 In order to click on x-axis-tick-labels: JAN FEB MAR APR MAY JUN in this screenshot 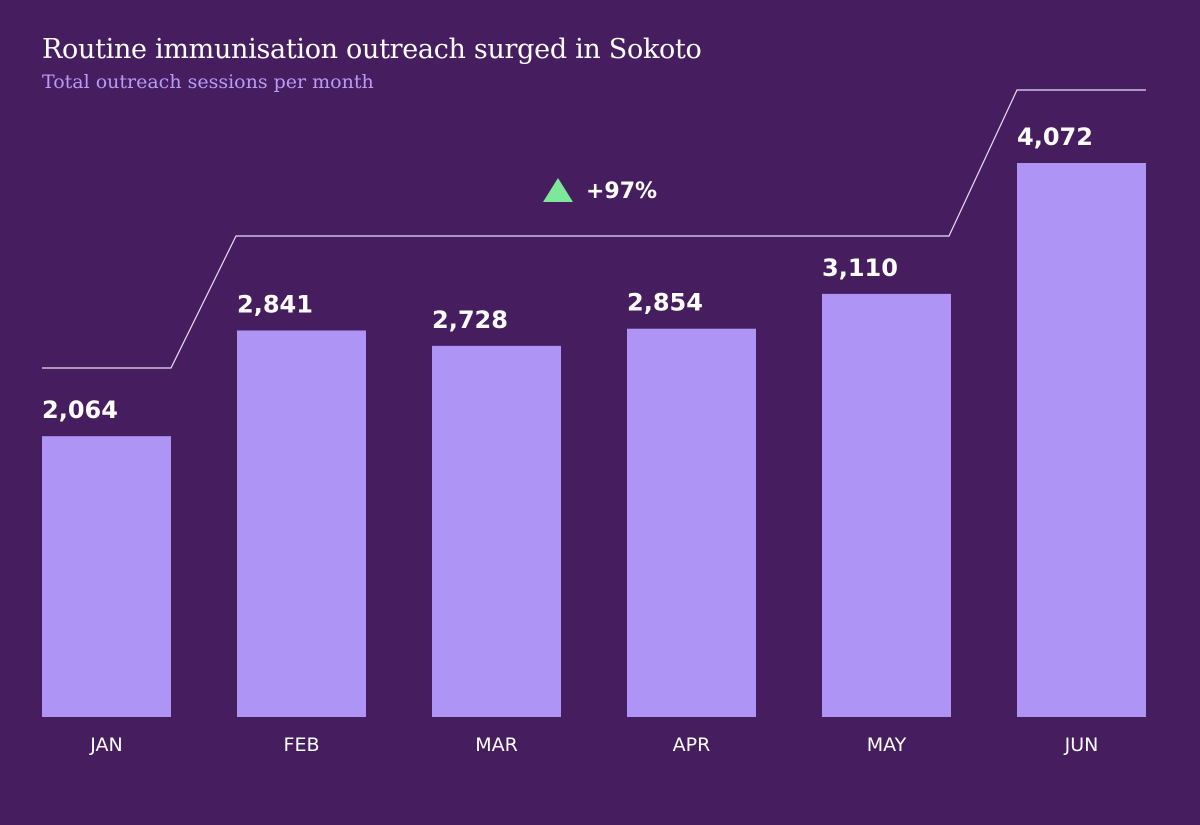, I will do `click(593, 745)`.